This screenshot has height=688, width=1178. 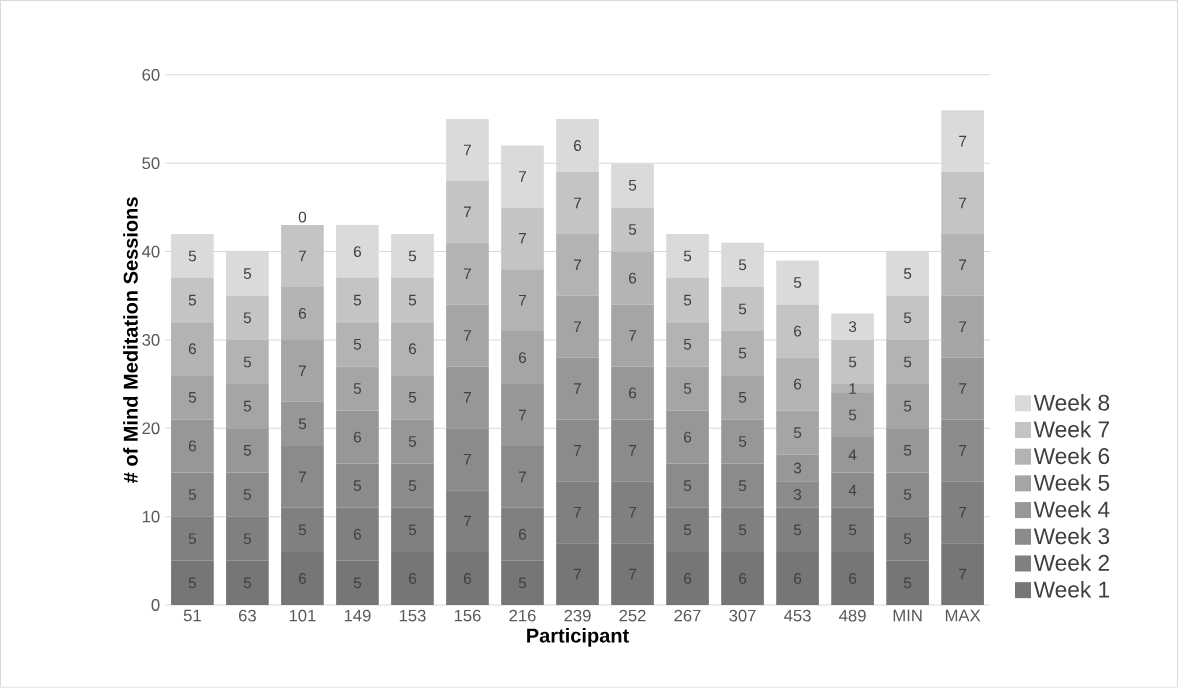 I want to click on legend-label: Week 5, so click(x=1071, y=482).